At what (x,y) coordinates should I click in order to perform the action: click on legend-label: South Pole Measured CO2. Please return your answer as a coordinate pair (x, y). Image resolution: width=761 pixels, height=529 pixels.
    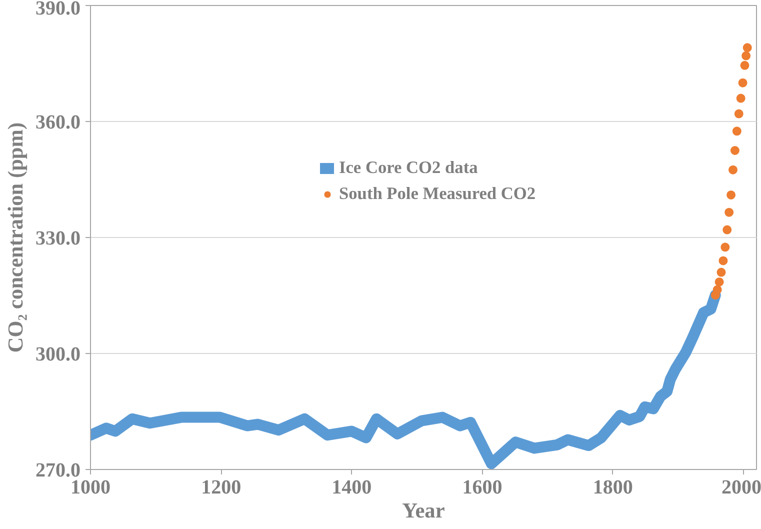
    Looking at the image, I should click on (437, 194).